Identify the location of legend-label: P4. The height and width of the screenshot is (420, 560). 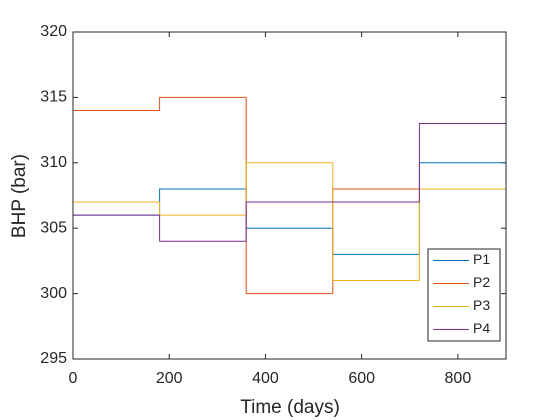
(481, 328).